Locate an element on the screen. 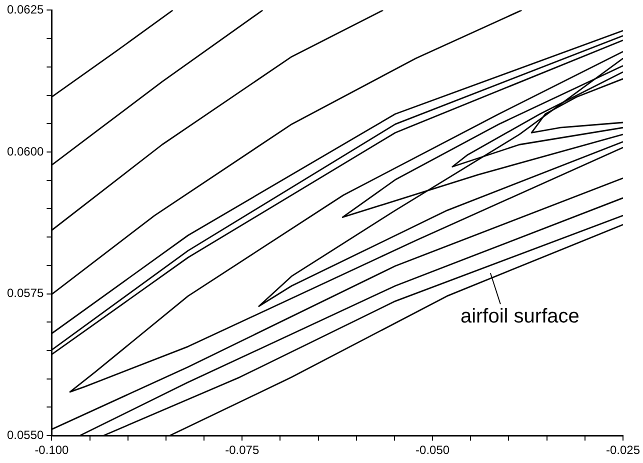 This screenshot has width=643, height=463. y-tick-label: 0.0625 is located at coordinates (25, 9).